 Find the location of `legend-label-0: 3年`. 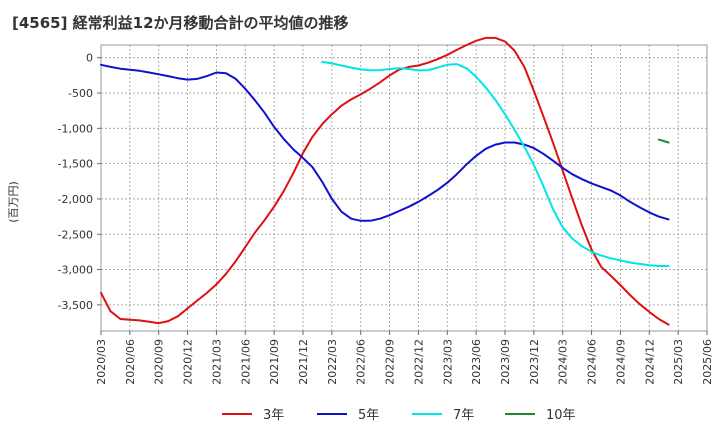

legend-label-0: 3年 is located at coordinates (273, 415).